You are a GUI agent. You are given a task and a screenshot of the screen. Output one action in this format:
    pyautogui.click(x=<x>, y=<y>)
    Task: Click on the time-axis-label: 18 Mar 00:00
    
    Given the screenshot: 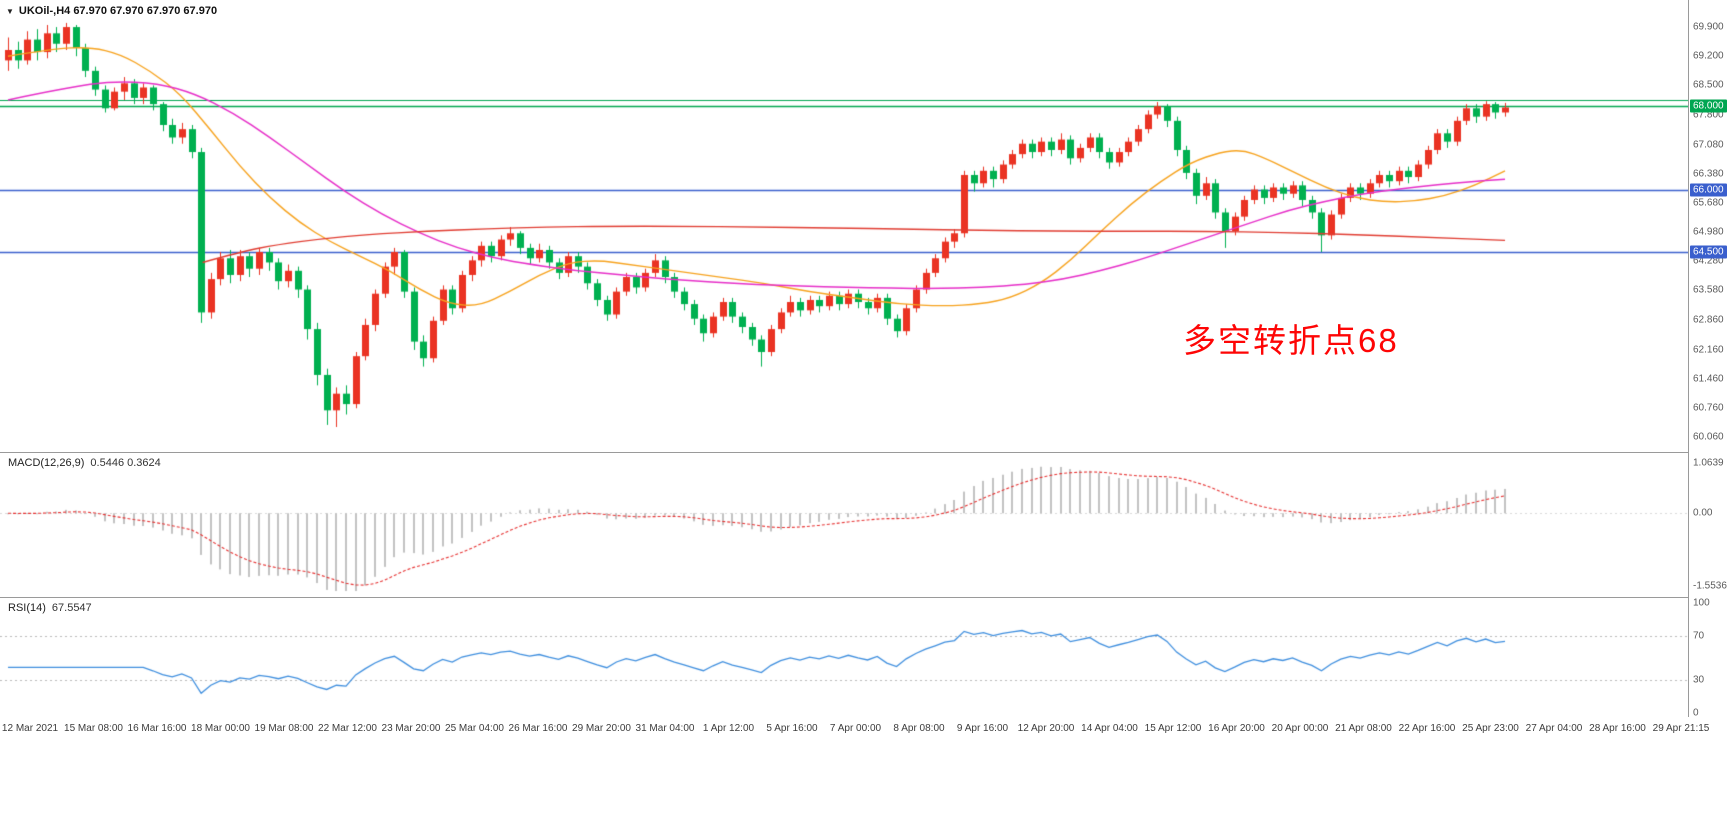 What is the action you would take?
    pyautogui.click(x=220, y=728)
    